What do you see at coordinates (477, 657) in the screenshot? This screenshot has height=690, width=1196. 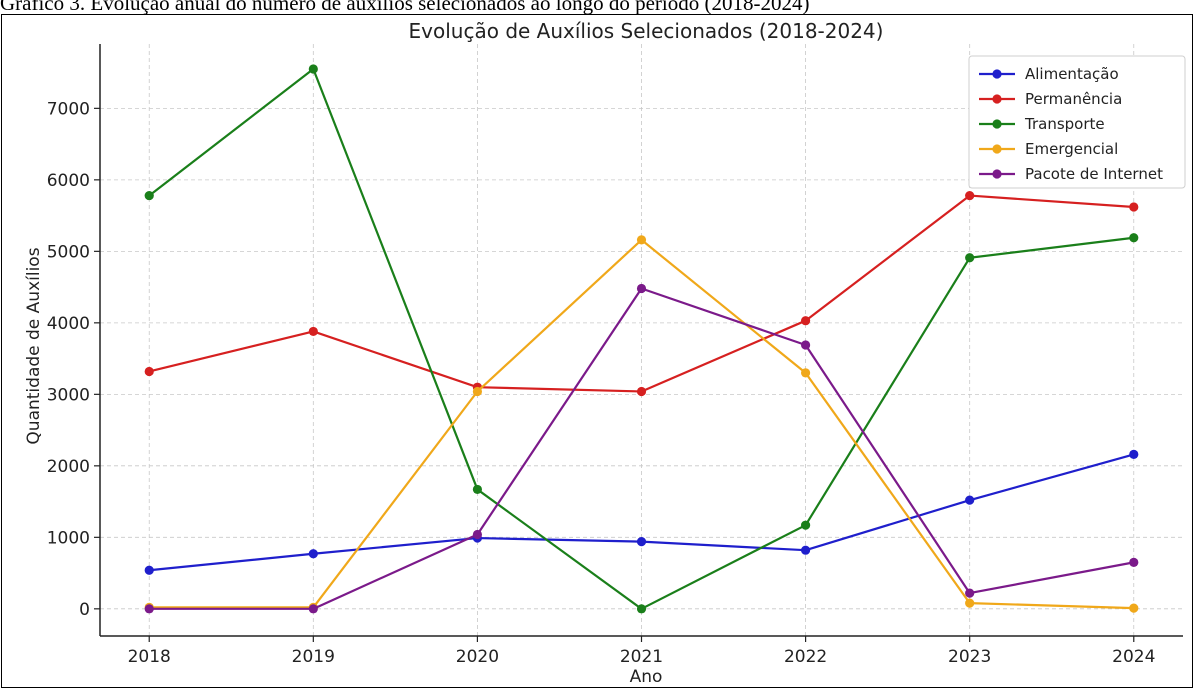 I see `x-tick-label: 2020` at bounding box center [477, 657].